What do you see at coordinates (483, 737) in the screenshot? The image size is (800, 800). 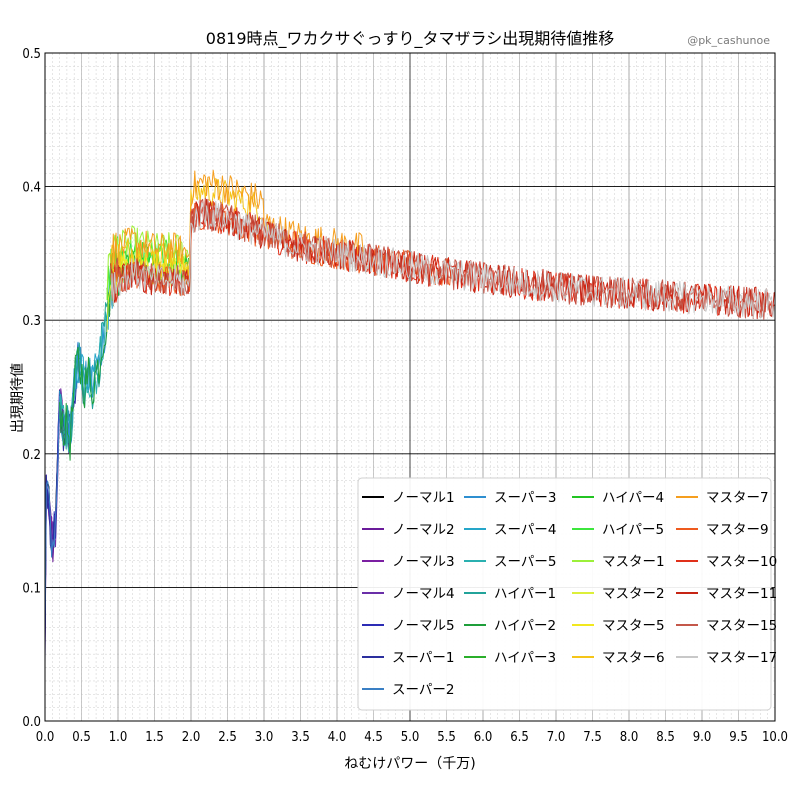 I see `x-tick-label: 6.0` at bounding box center [483, 737].